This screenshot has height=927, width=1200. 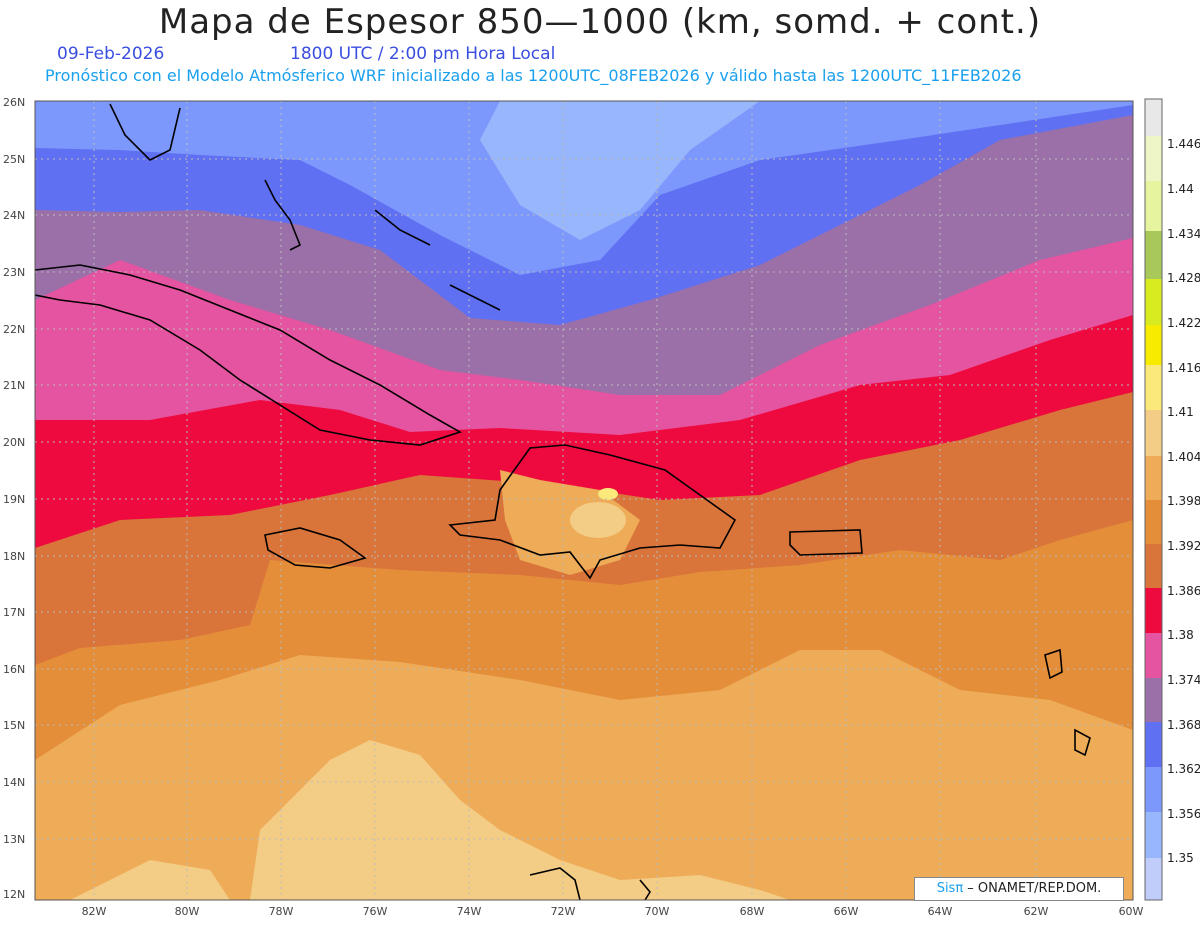 What do you see at coordinates (1183, 769) in the screenshot?
I see `colorbar-label: 1.362` at bounding box center [1183, 769].